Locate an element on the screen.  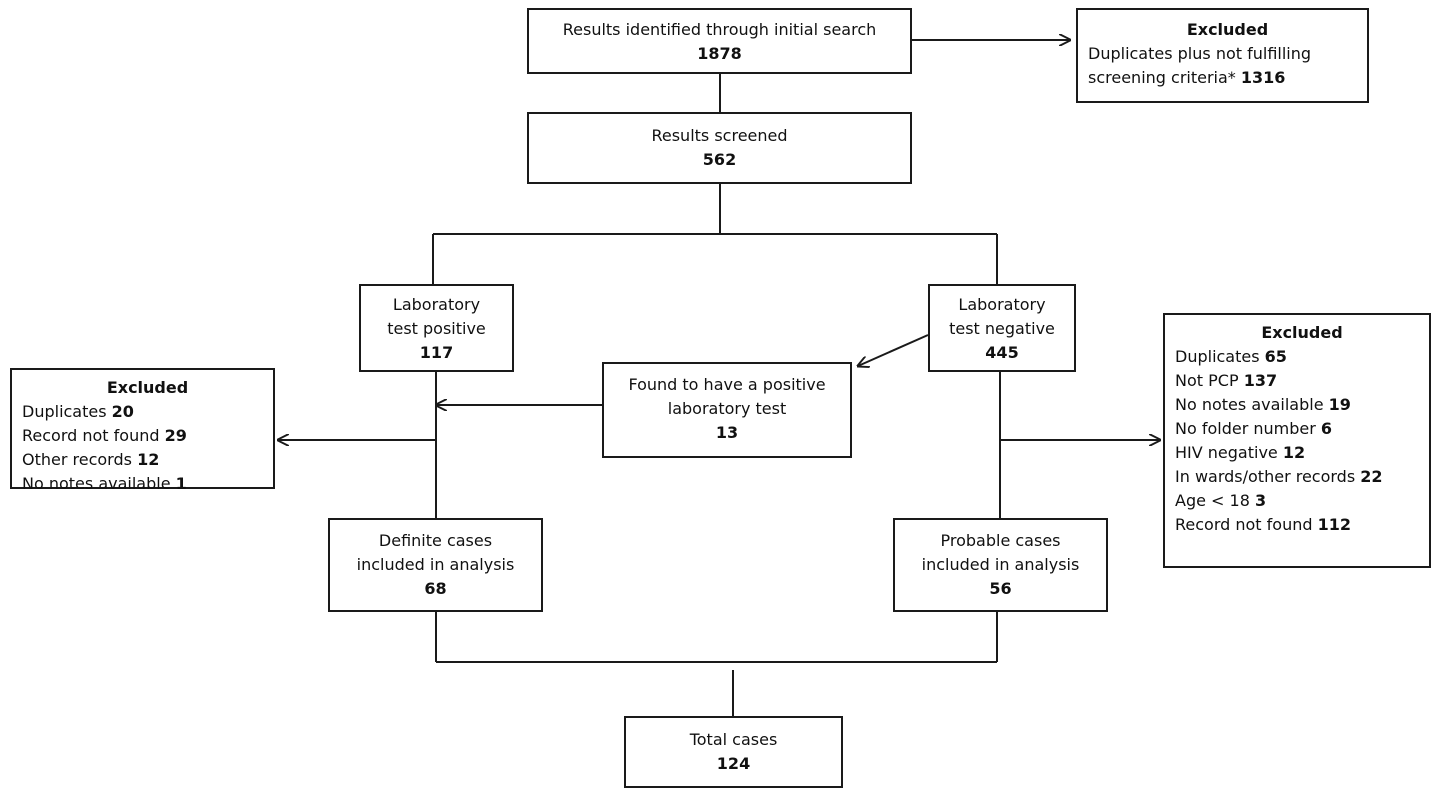
excluded-left-item: Duplicates 20 is located at coordinates (78, 411).